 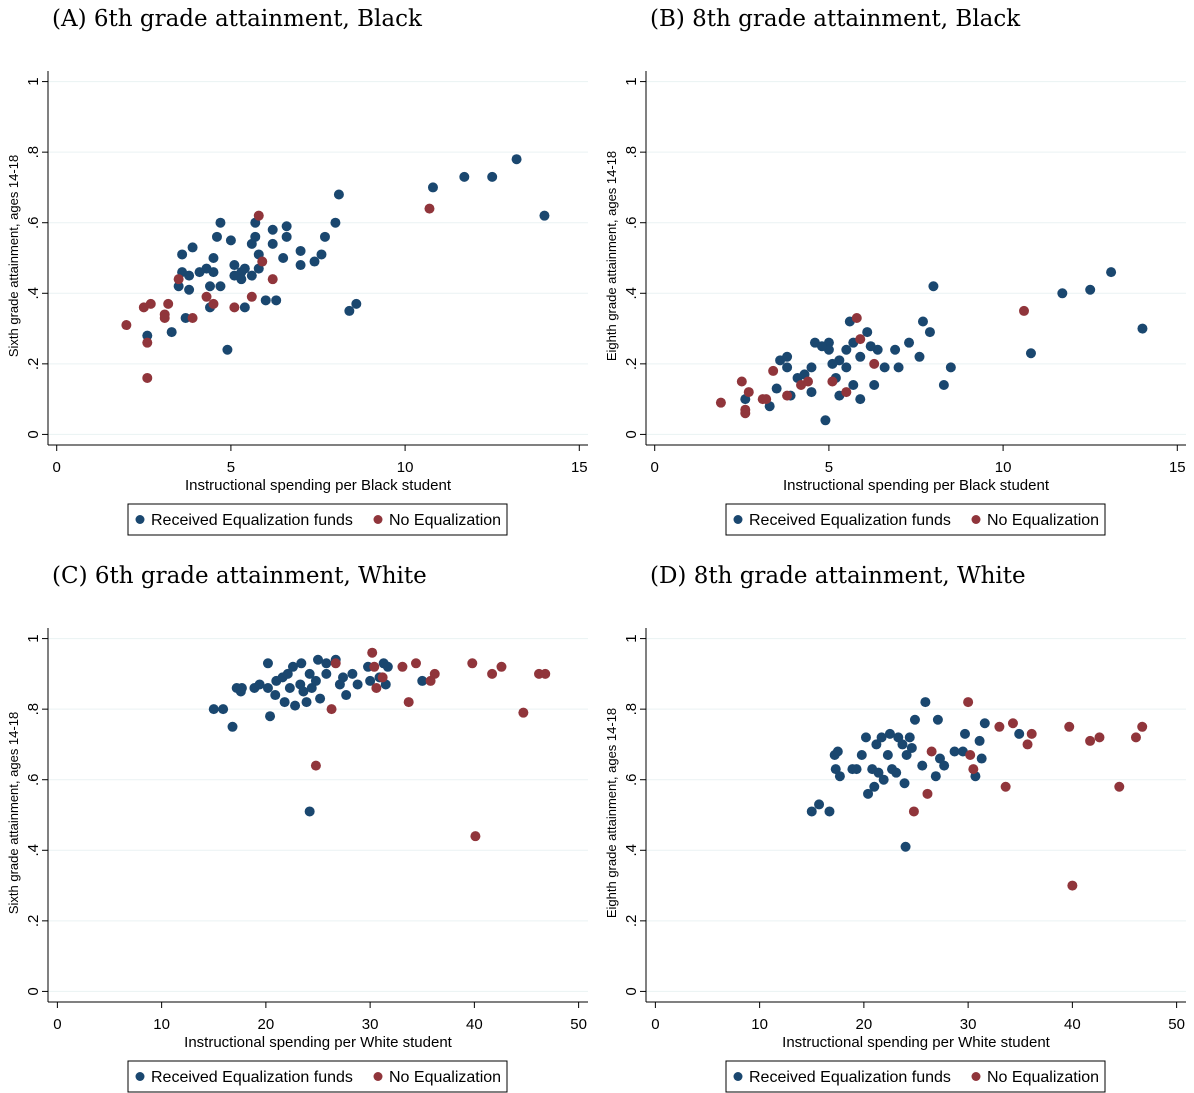 I want to click on y-tick-label: .6, so click(x=631, y=222).